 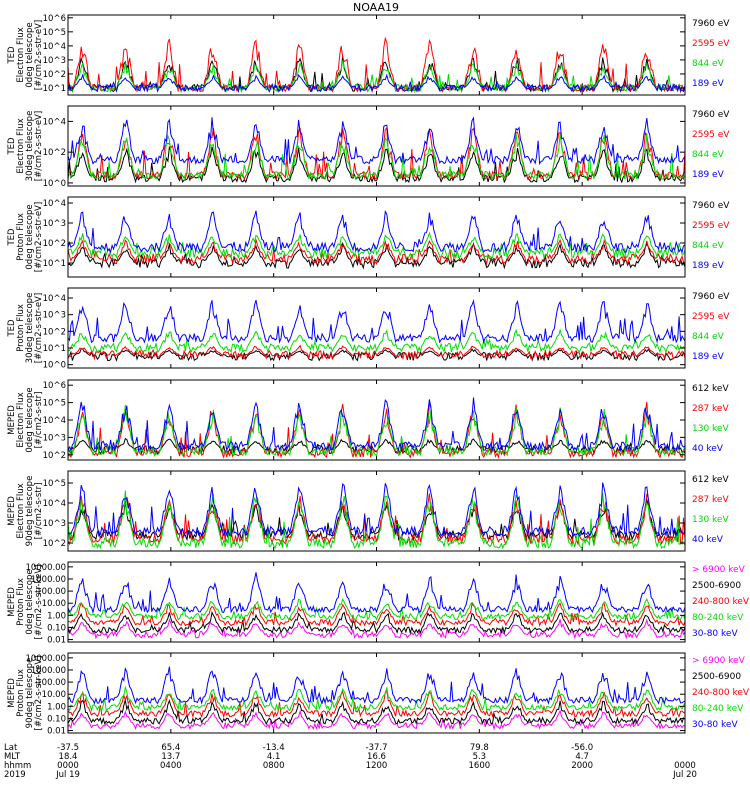 What do you see at coordinates (170, 748) in the screenshot?
I see `x-tick-label-lat: 65.4` at bounding box center [170, 748].